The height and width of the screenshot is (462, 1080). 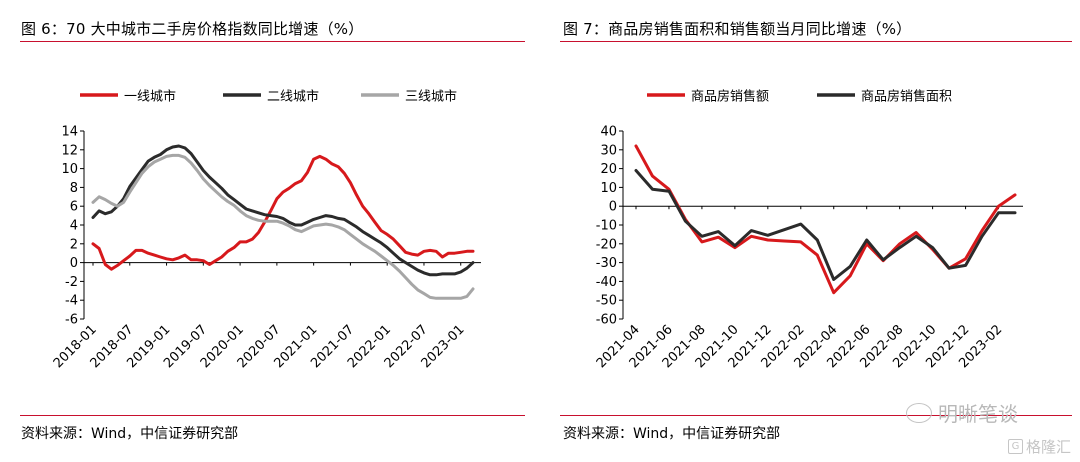 What do you see at coordinates (74, 207) in the screenshot?
I see `y-tick-label: 6` at bounding box center [74, 207].